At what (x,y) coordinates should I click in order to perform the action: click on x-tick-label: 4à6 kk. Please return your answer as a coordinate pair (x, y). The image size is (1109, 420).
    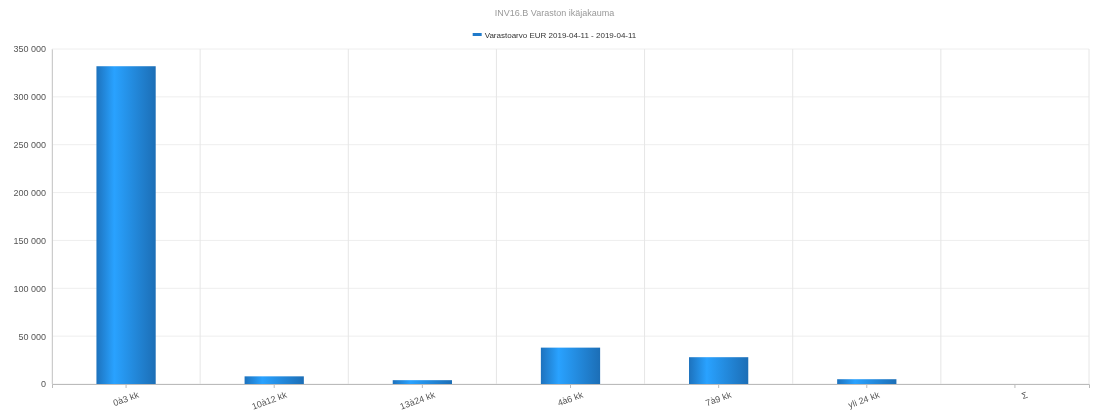
    Looking at the image, I should click on (570, 399).